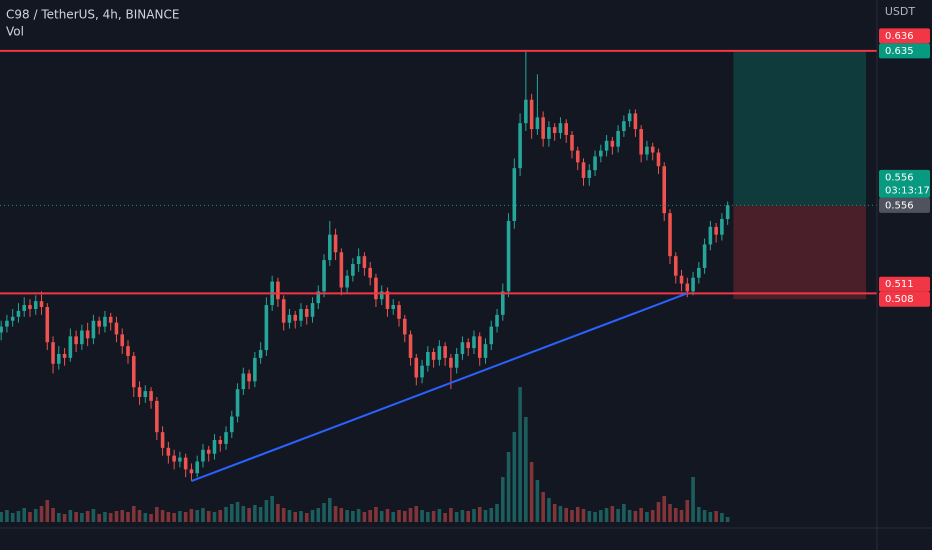 The width and height of the screenshot is (932, 550). Describe the element at coordinates (904, 167) in the screenshot. I see `axes: 0.636 0.635 0.556 03:13:17 0.556 0.511 0.508` at that location.